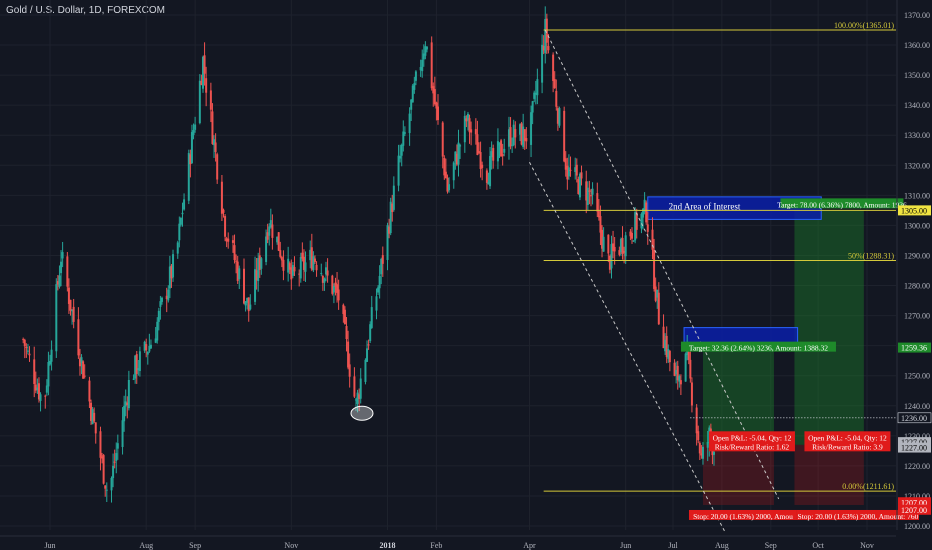 The height and width of the screenshot is (550, 932). Describe the element at coordinates (847, 441) in the screenshot. I see `position2-pnl-label-bg` at that location.